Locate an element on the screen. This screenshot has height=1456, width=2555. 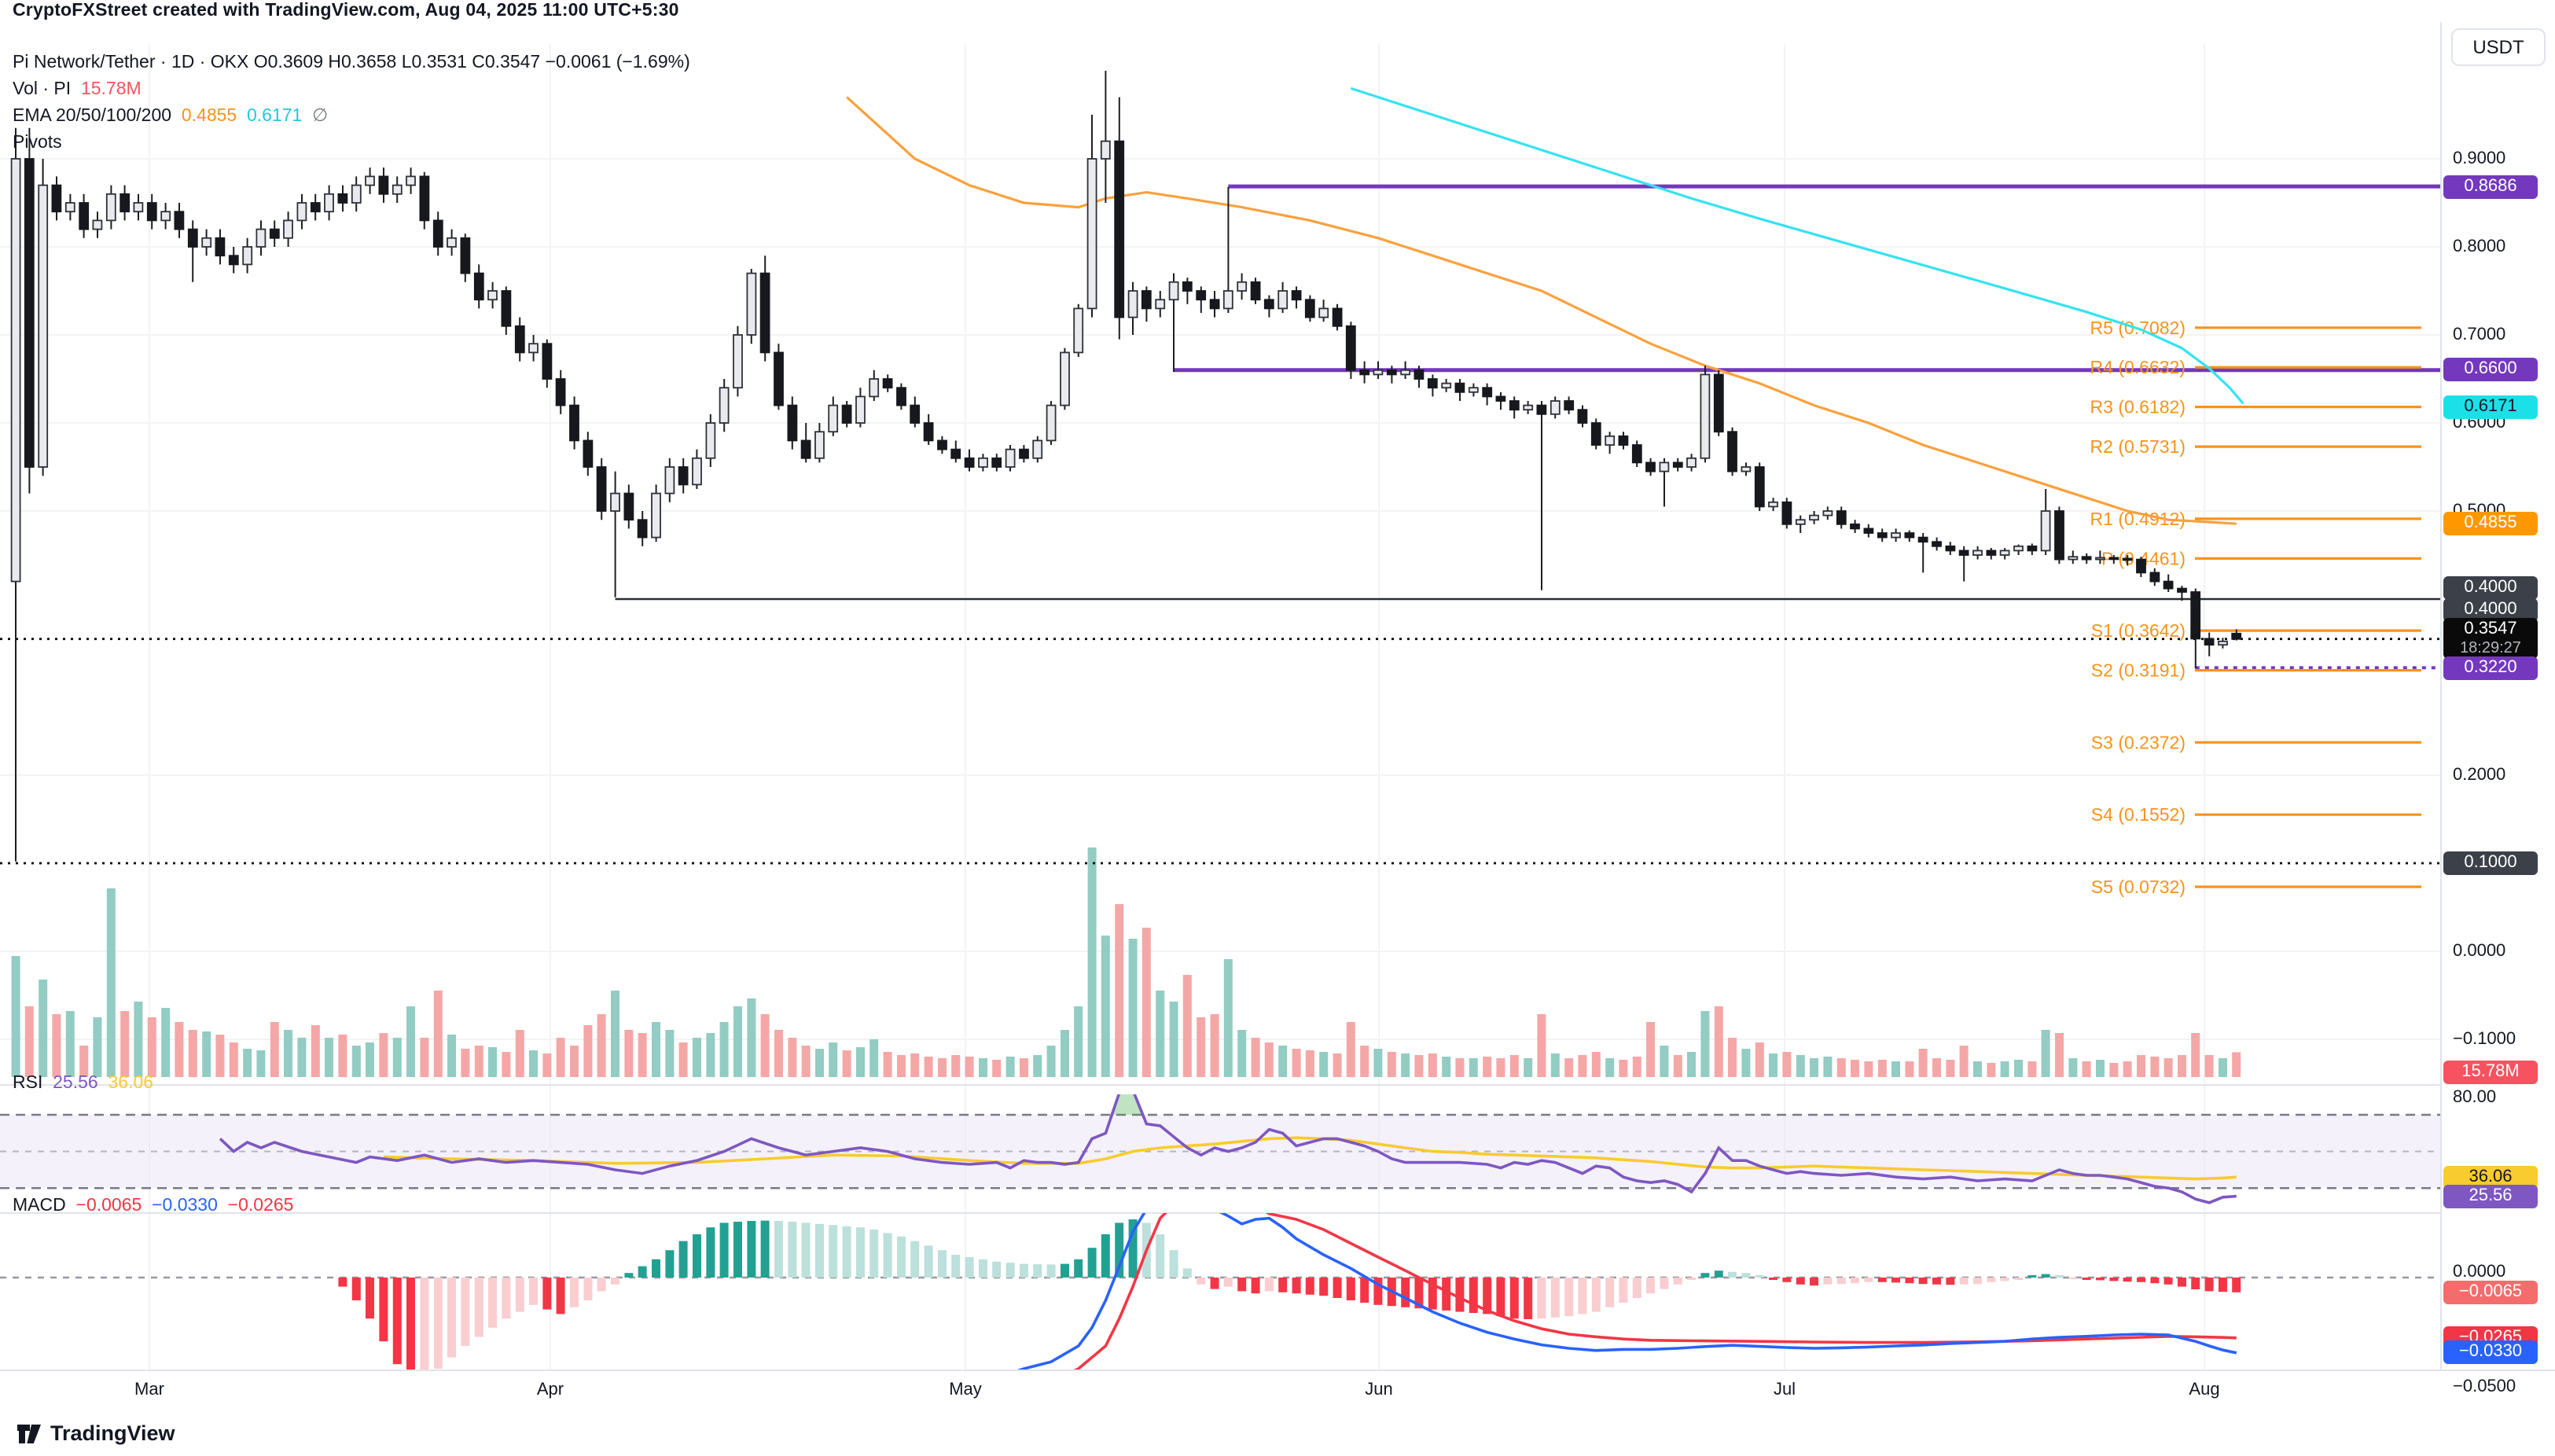
volume-value: 15.78M is located at coordinates (111, 89).